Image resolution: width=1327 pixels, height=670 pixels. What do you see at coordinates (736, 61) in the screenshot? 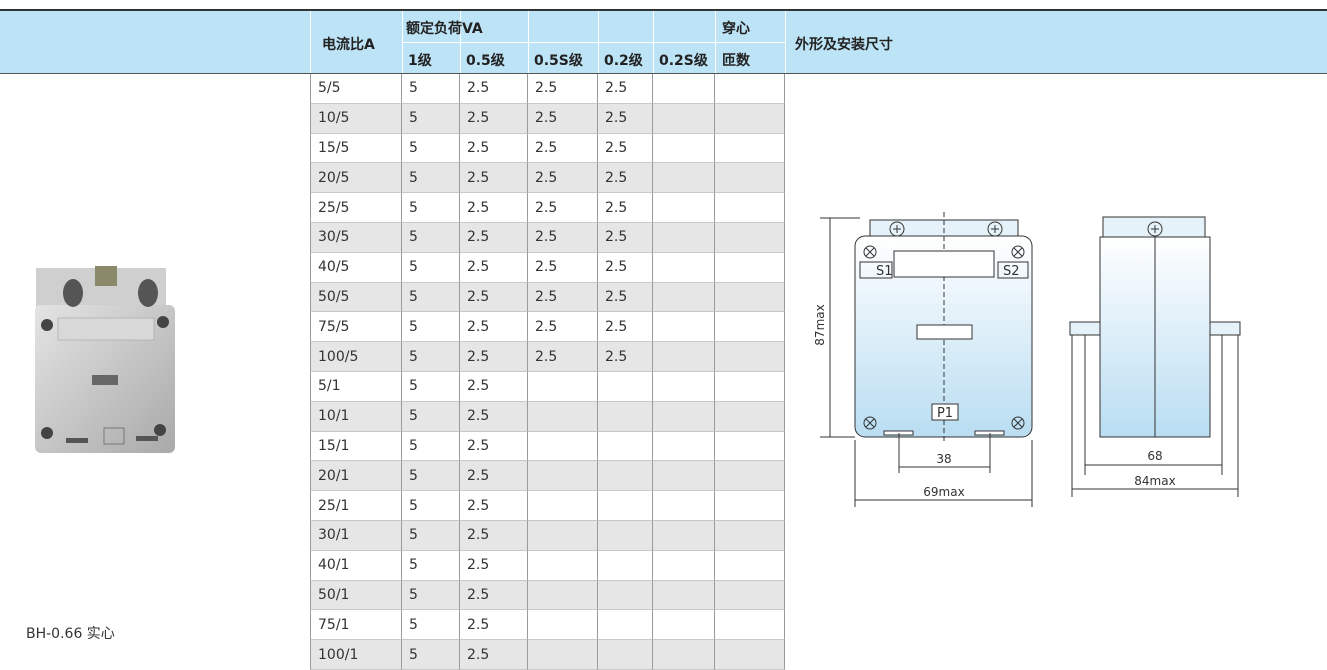
I see `turns-header: 匝数` at bounding box center [736, 61].